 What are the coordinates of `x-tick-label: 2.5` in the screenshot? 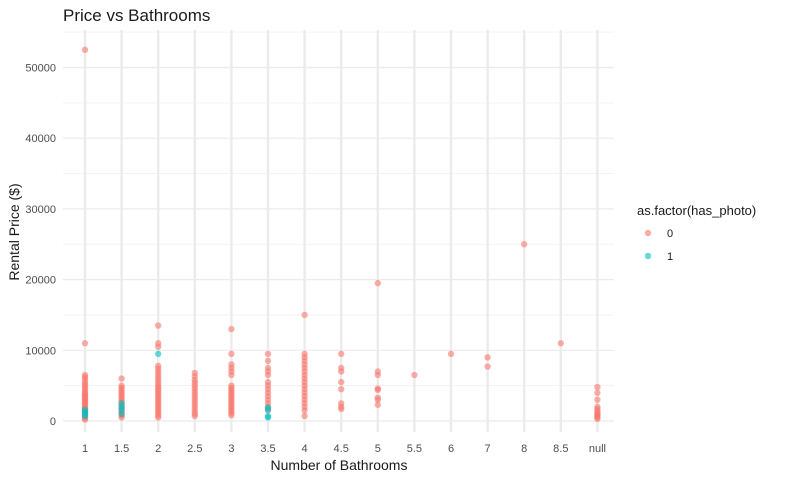 It's located at (194, 449).